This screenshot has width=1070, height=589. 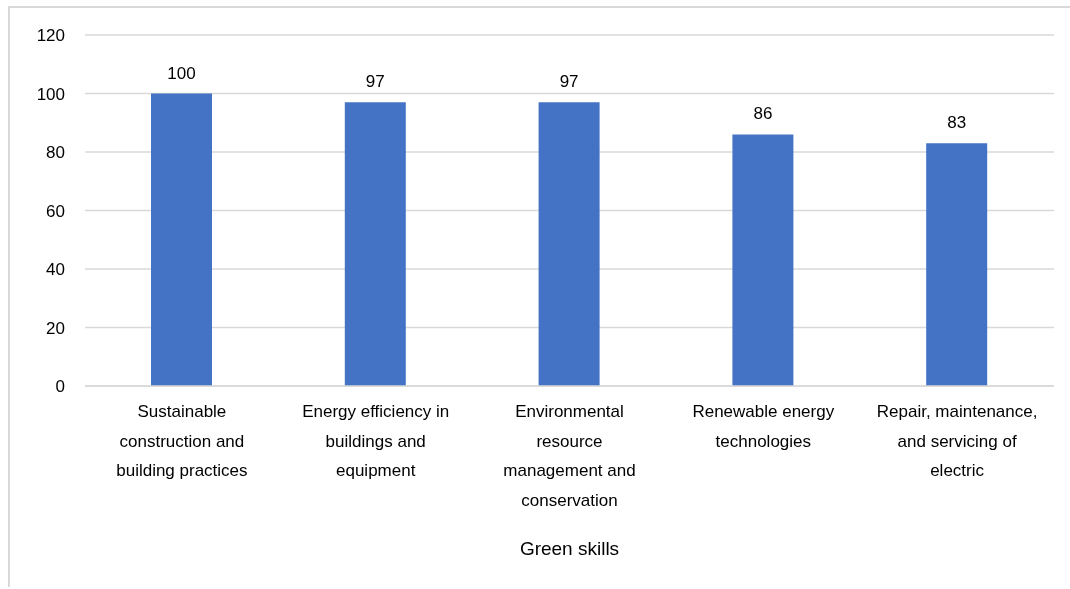 What do you see at coordinates (50, 94) in the screenshot?
I see `y-tick-label: 100` at bounding box center [50, 94].